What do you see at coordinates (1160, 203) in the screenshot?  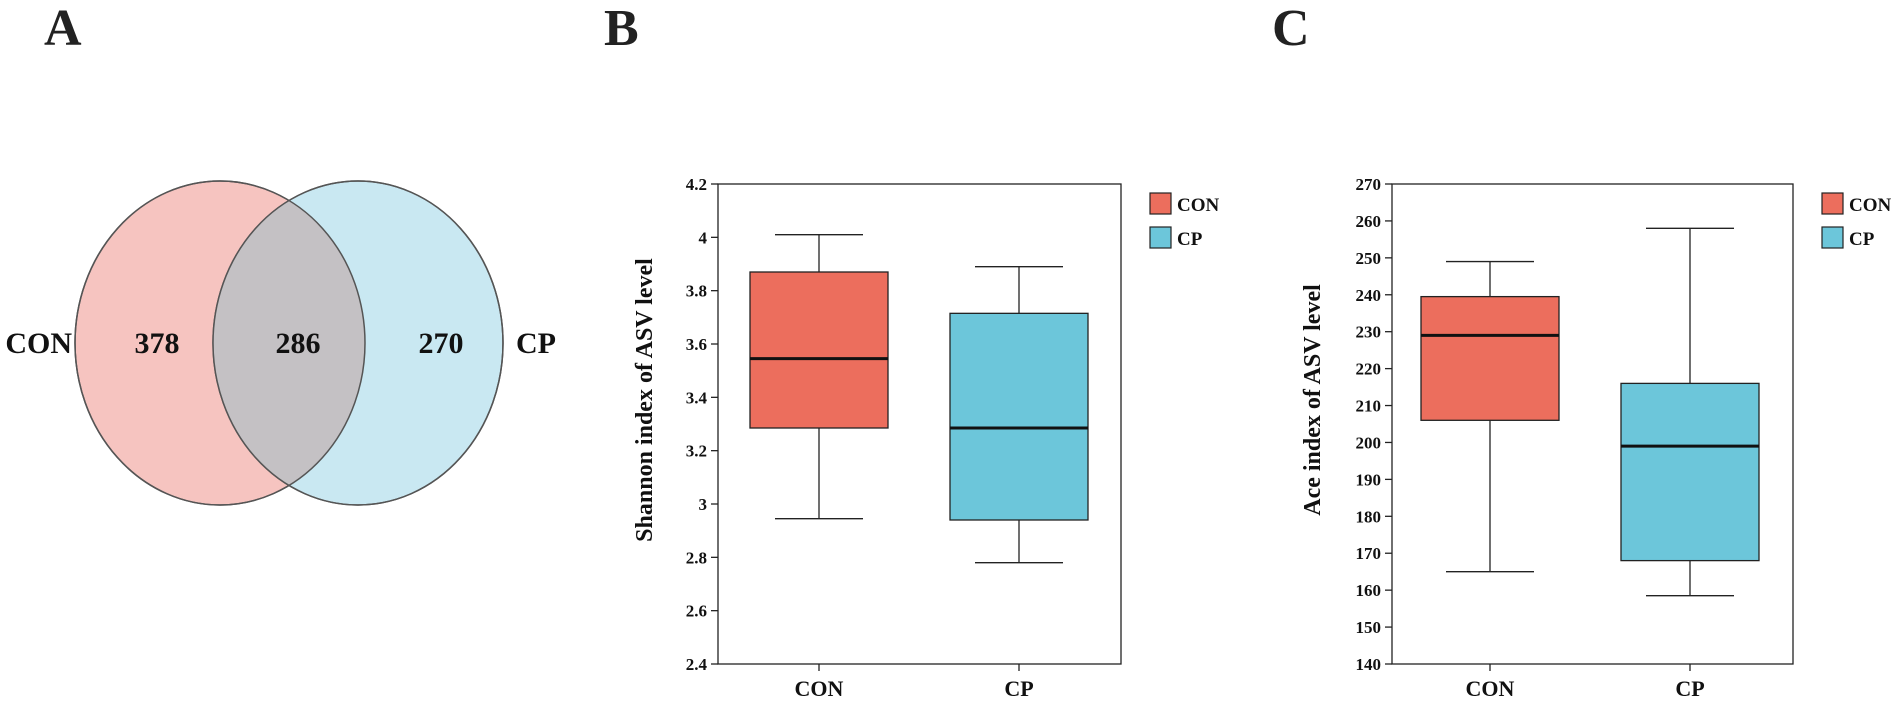 I see `shannon-legend-swatch-con` at bounding box center [1160, 203].